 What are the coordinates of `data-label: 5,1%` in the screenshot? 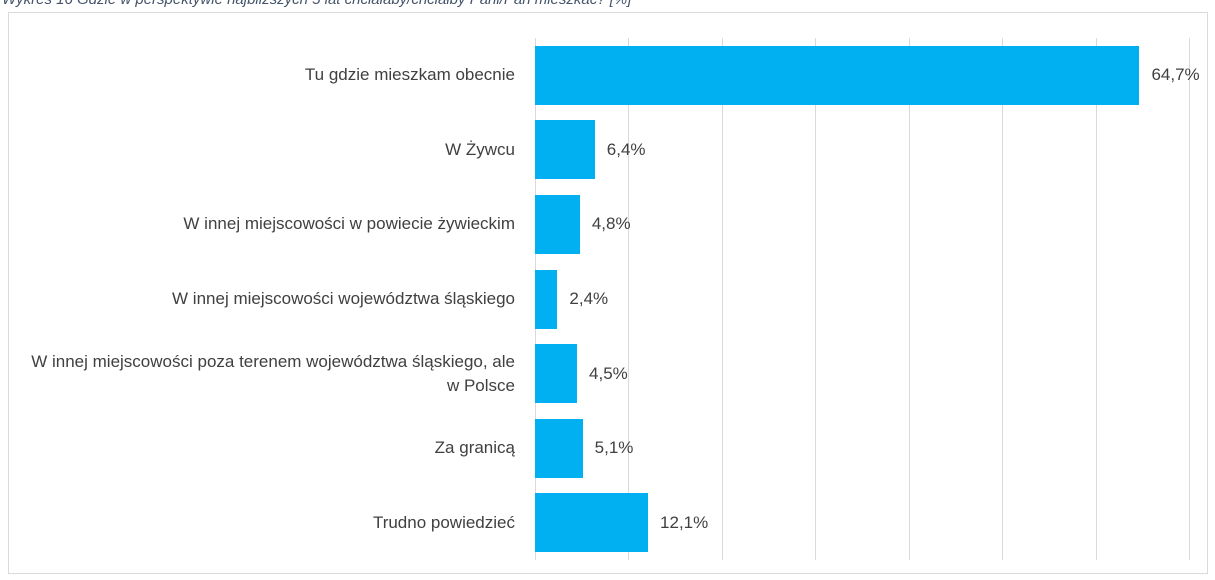 It's located at (614, 448).